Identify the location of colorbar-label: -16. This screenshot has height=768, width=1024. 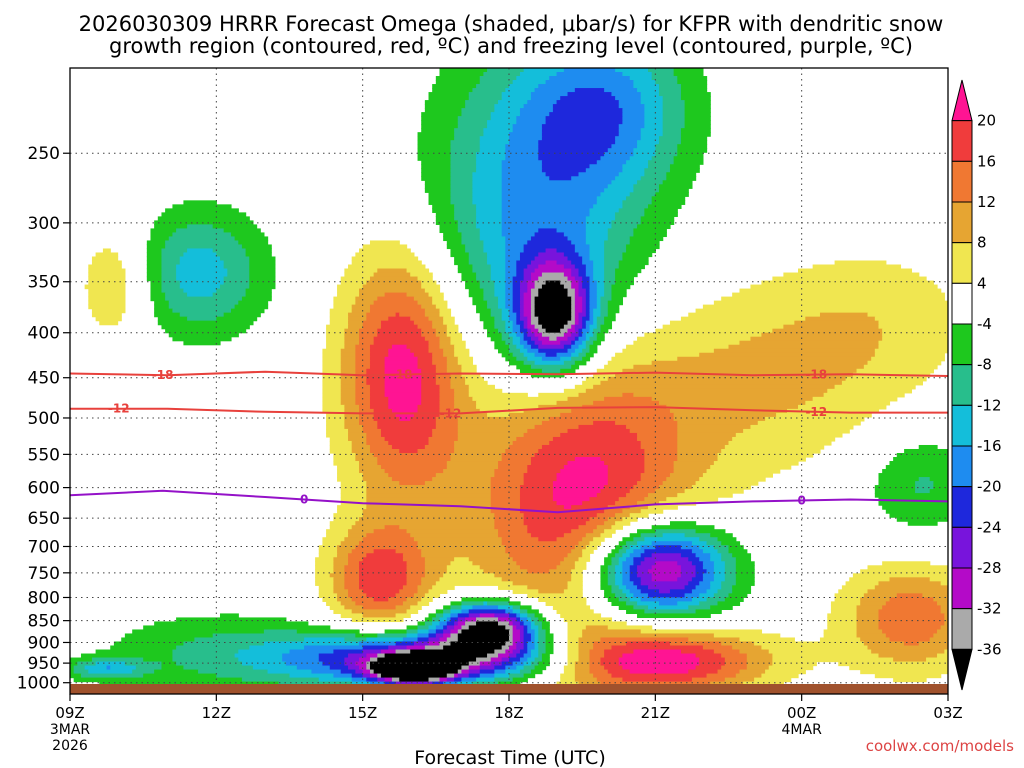
(989, 446).